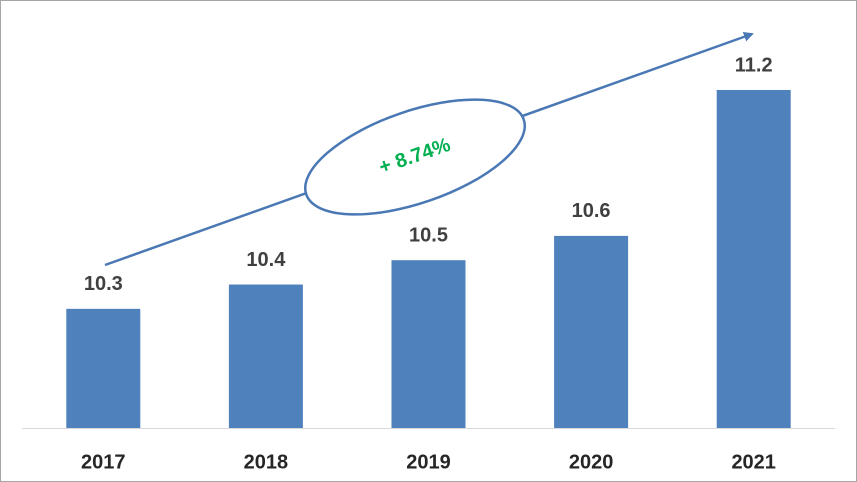 This screenshot has height=482, width=857. What do you see at coordinates (266, 462) in the screenshot?
I see `x-tick-label: 2018` at bounding box center [266, 462].